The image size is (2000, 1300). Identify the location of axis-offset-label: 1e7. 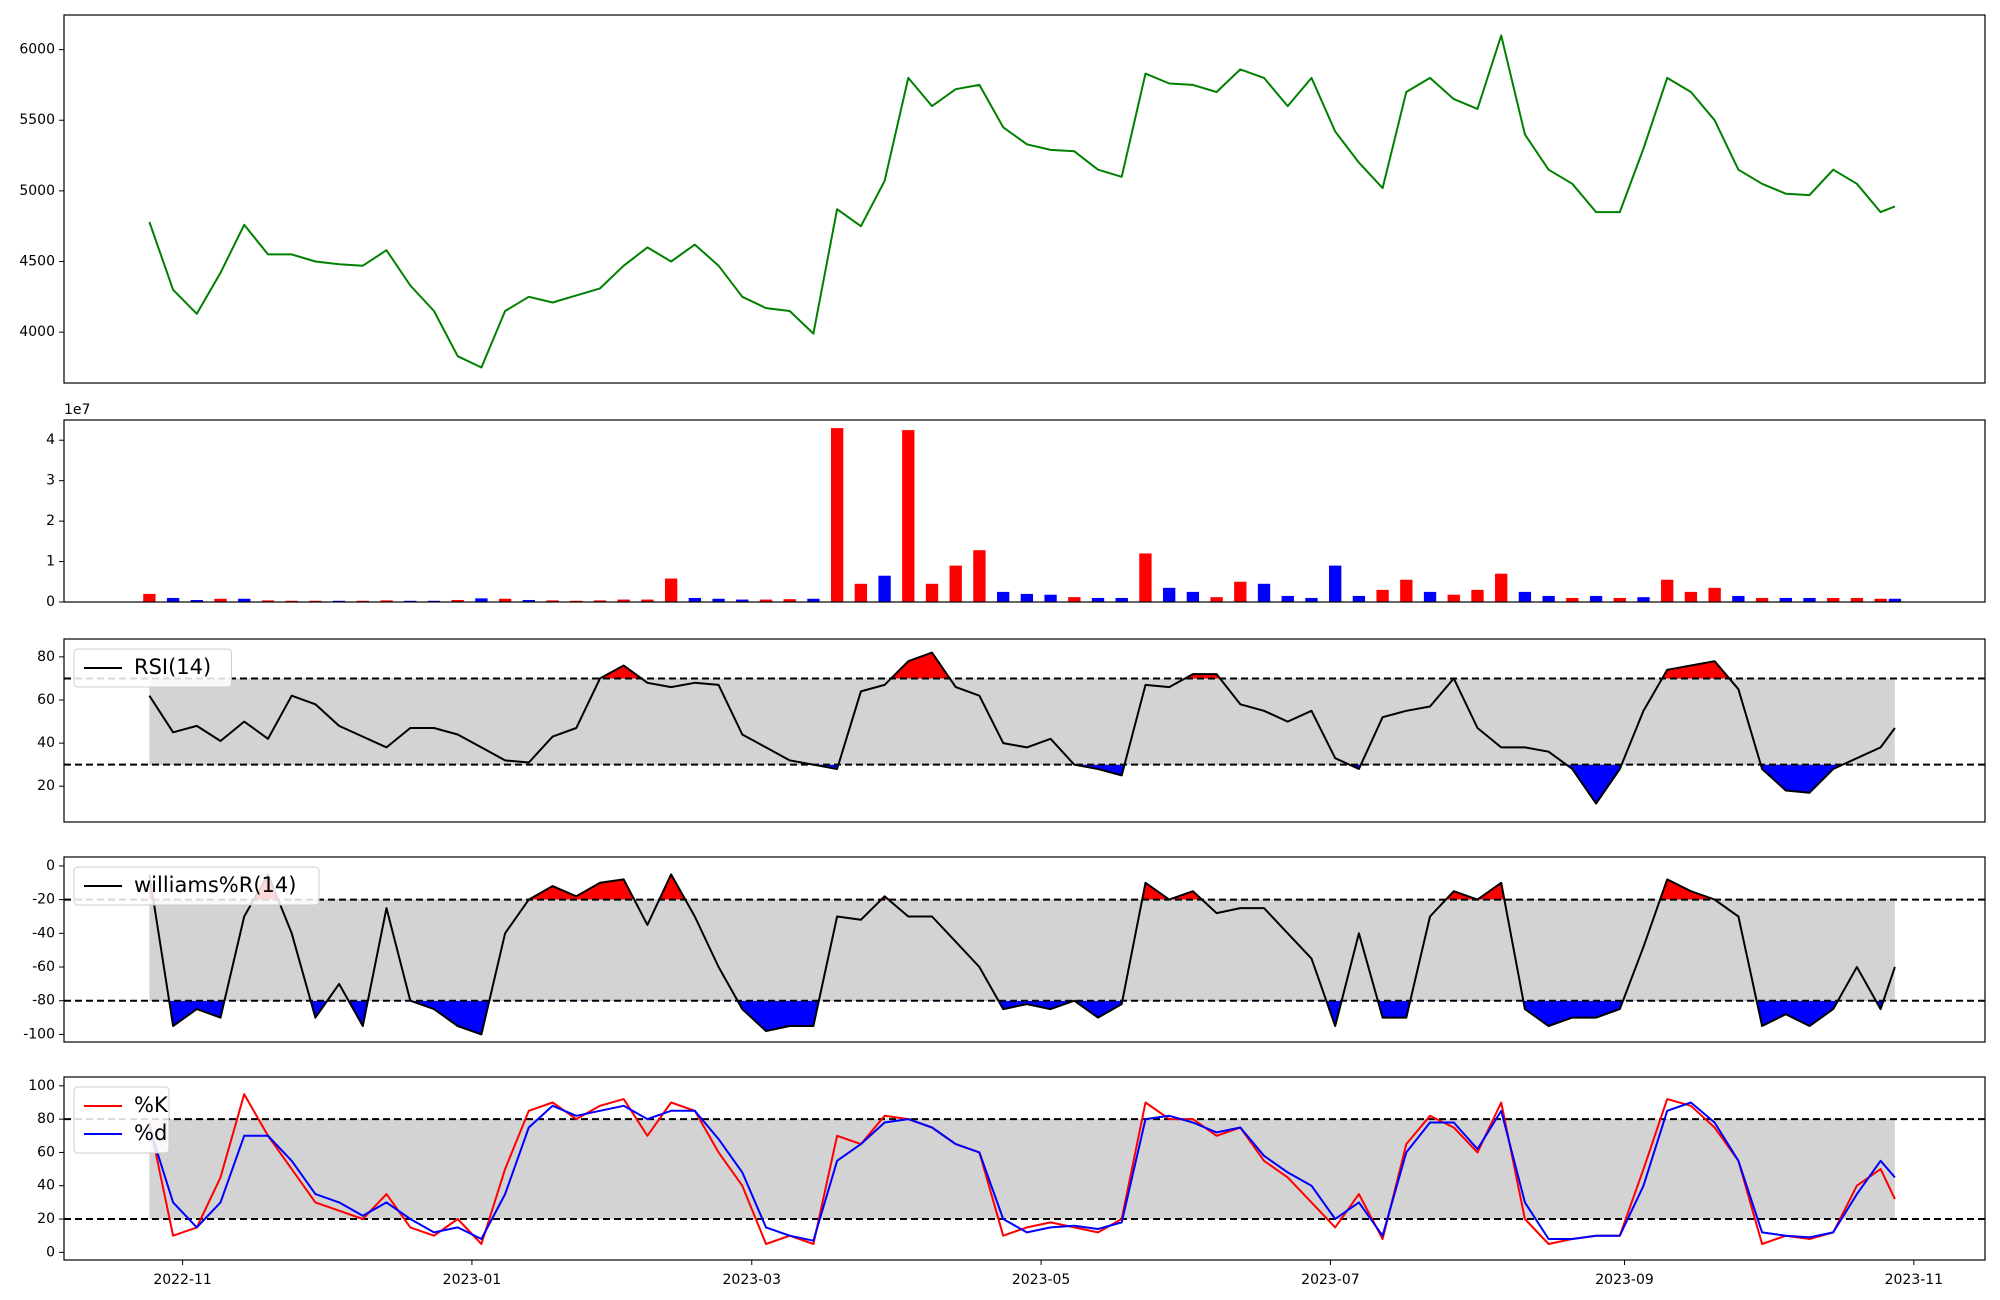
(77, 410).